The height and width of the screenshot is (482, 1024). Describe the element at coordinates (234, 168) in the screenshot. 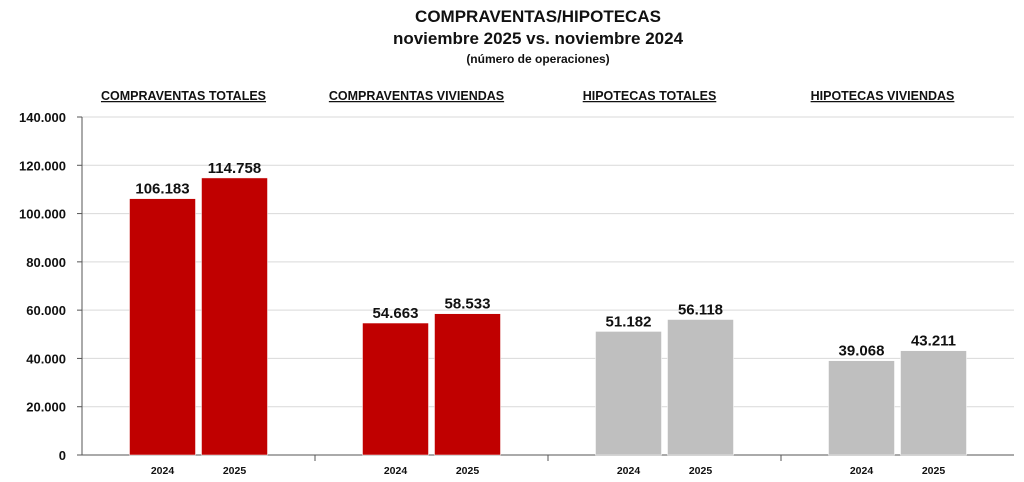

I see `data-label: 114.758` at that location.